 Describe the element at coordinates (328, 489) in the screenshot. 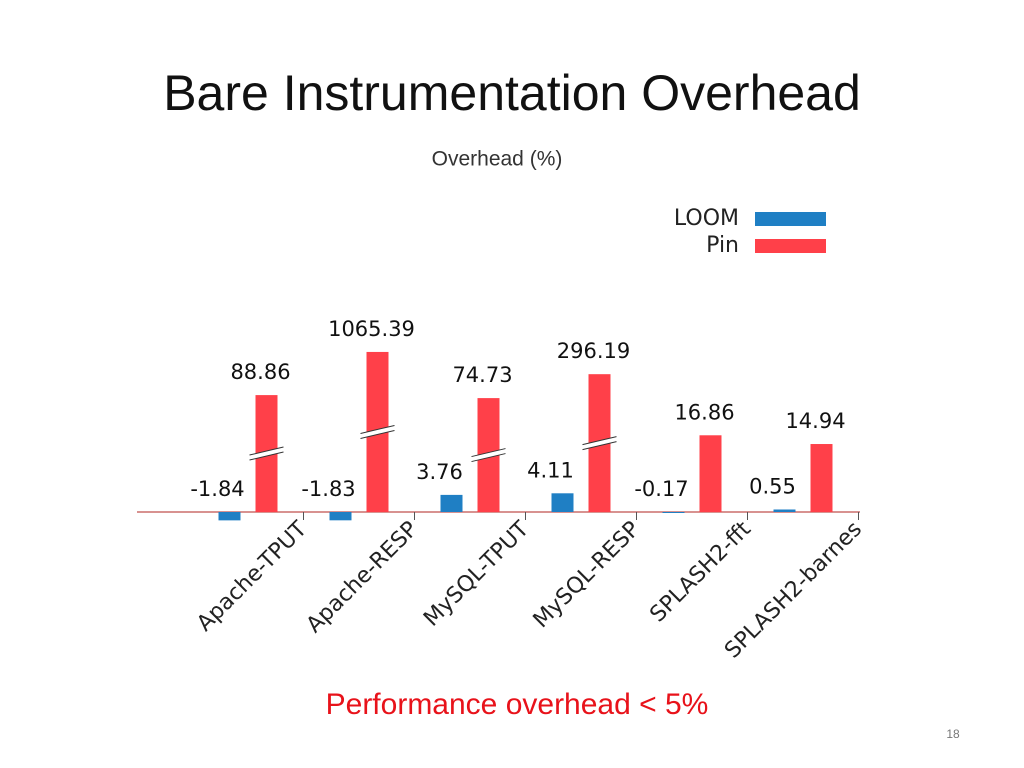

I see `data-label: -1.83` at that location.